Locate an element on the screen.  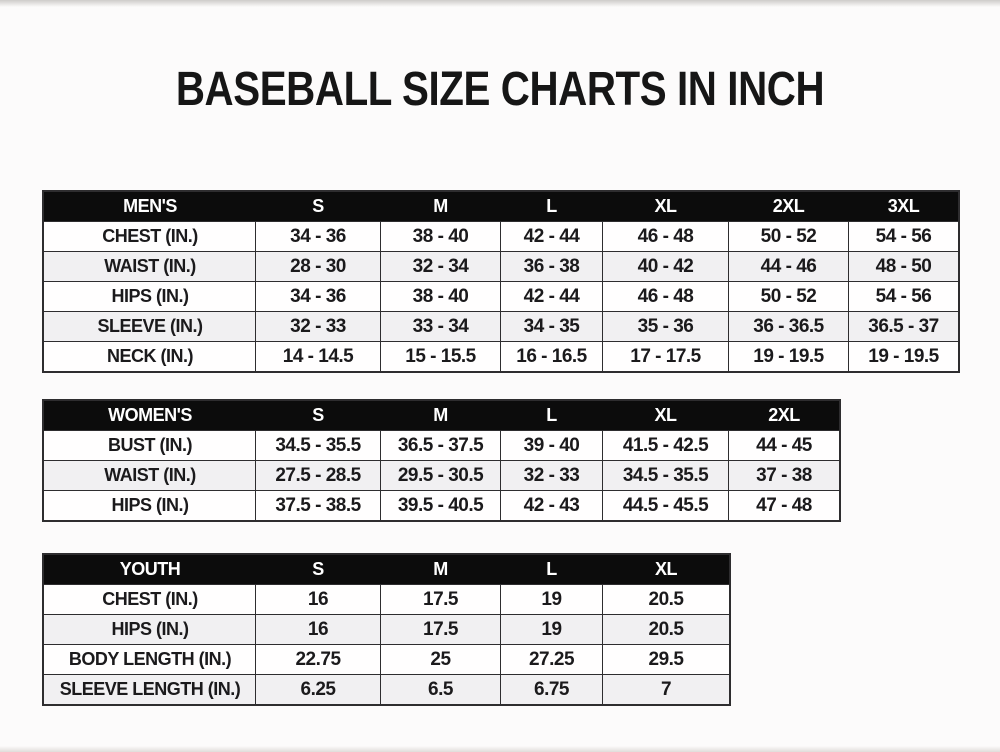
row-label-cell: BODY LENGTH (IN.) is located at coordinates (150, 659).